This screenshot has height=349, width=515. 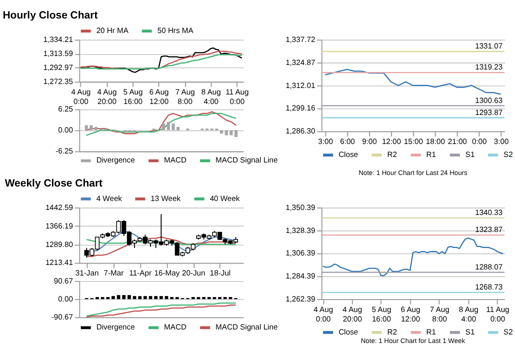 What do you see at coordinates (113, 30) in the screenshot?
I see `legend-label: 20 Hr MA` at bounding box center [113, 30].